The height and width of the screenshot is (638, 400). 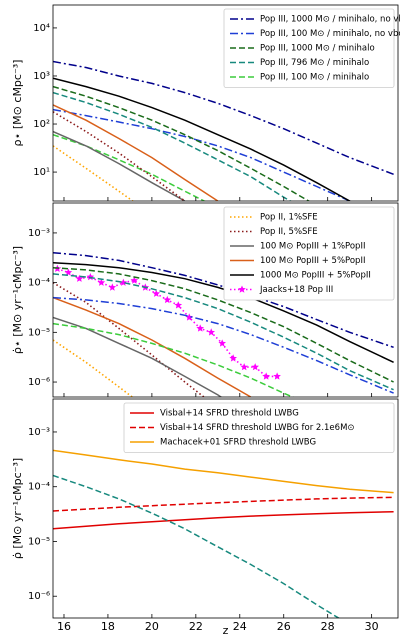 I want to click on x-axis-label: z, so click(x=226, y=630).